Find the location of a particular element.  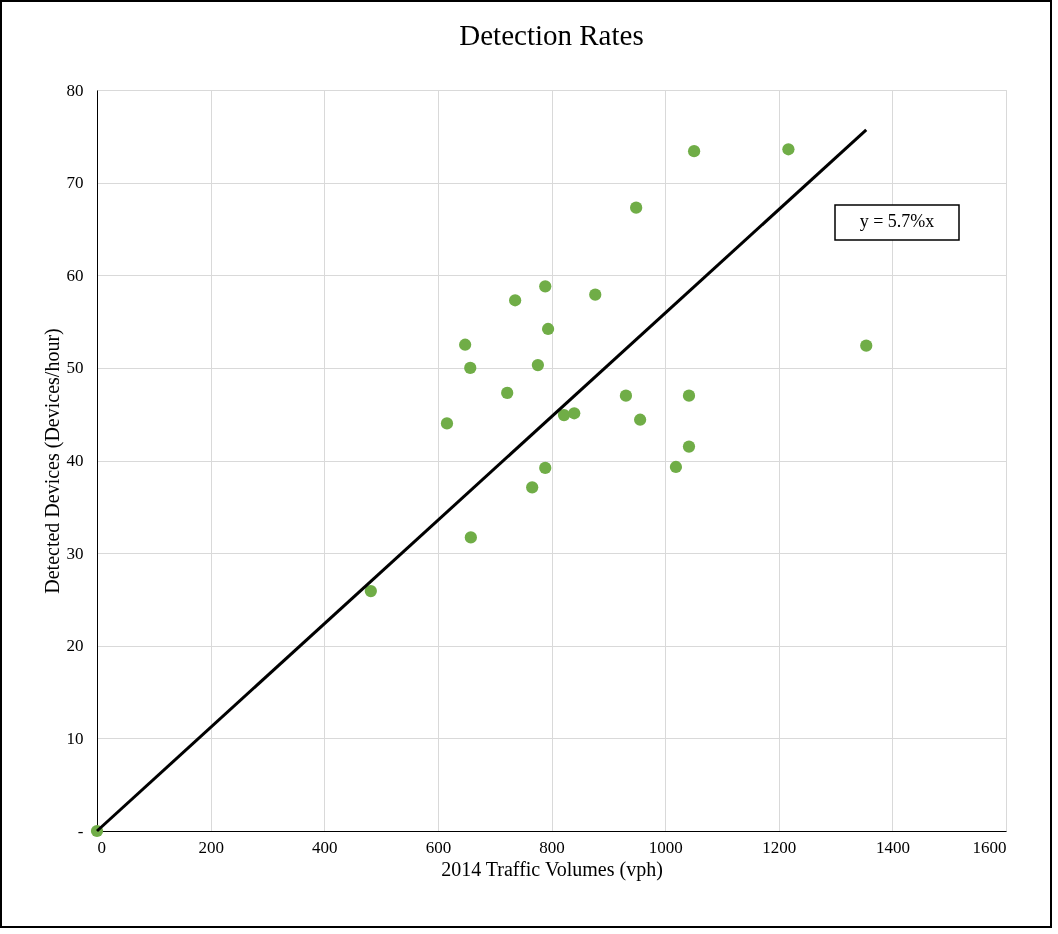

x-tick-label: 1200 is located at coordinates (779, 847).